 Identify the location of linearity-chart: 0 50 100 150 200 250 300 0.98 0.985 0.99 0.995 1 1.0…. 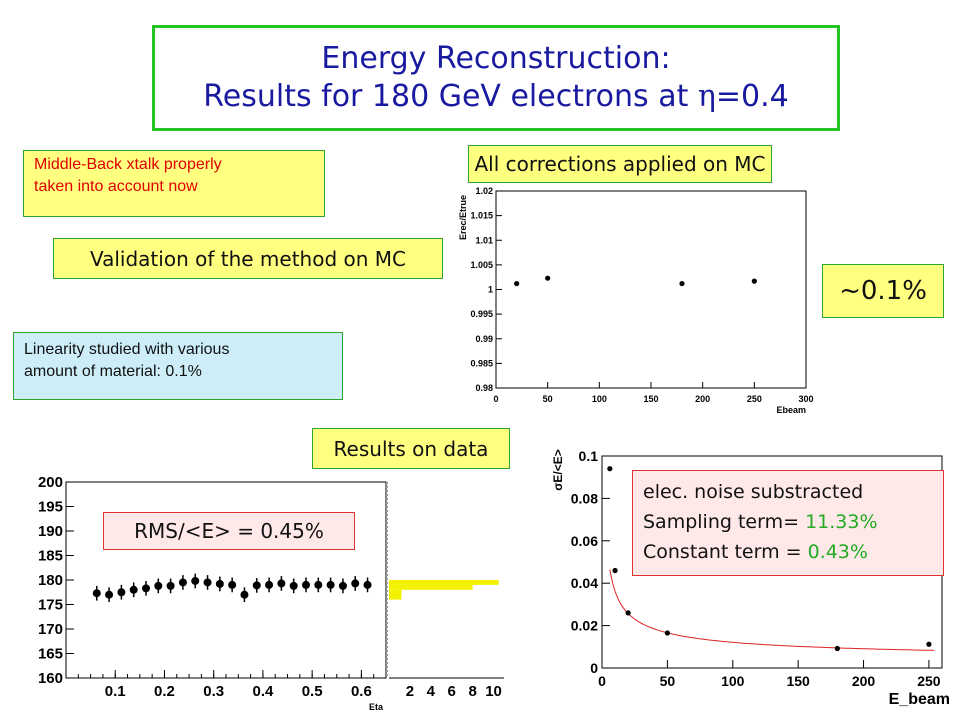
(636, 299).